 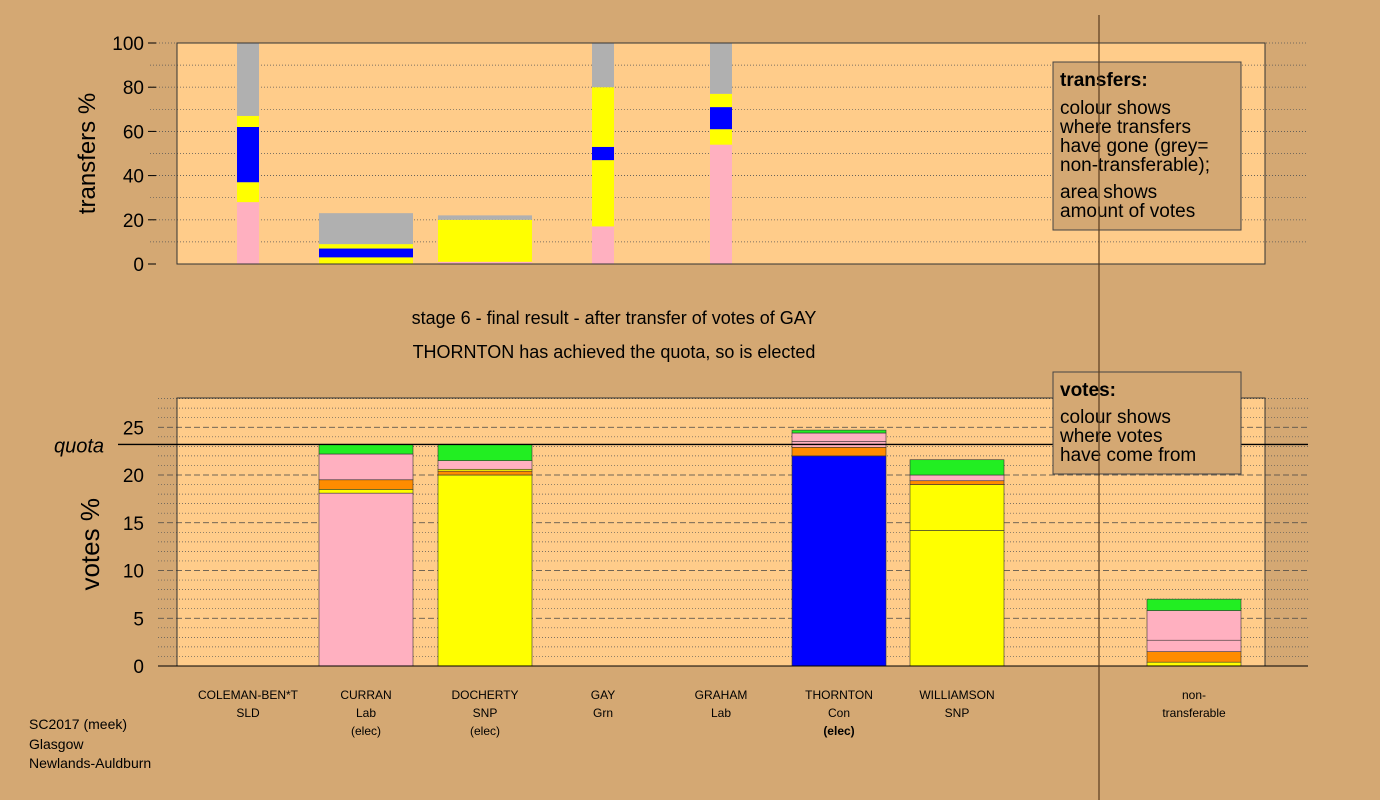 What do you see at coordinates (956, 695) in the screenshot?
I see `candidate-name: WILLIAMSON` at bounding box center [956, 695].